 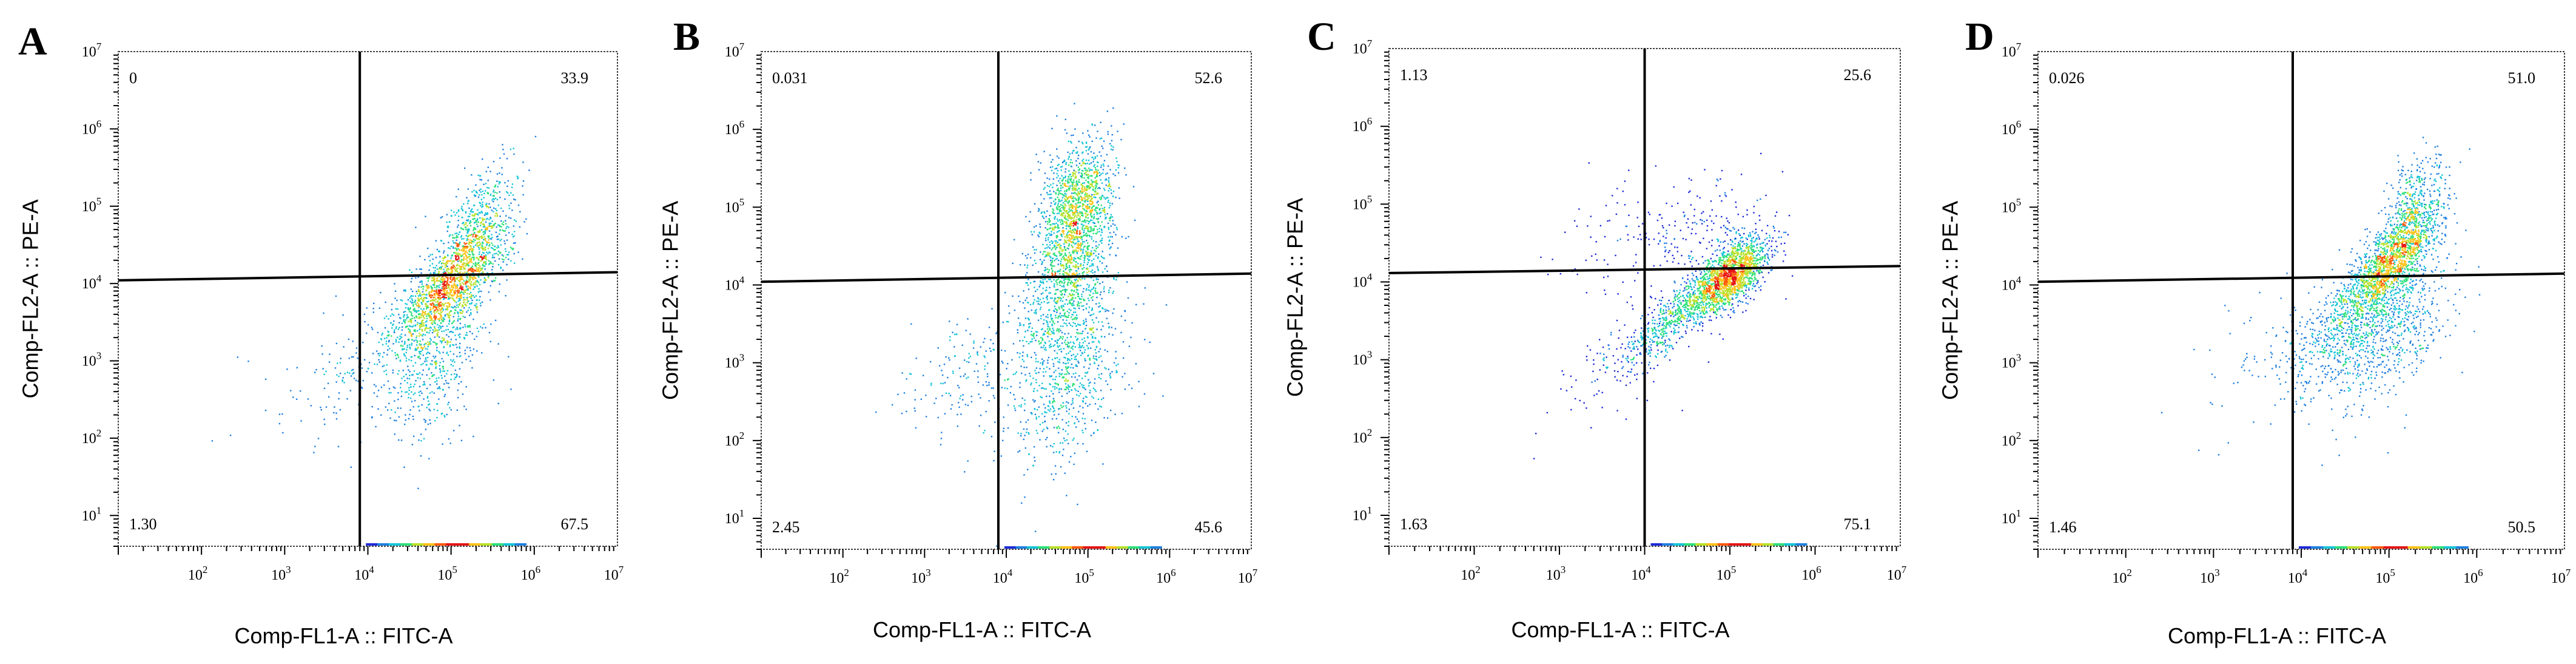 What do you see at coordinates (368, 276) in the screenshot?
I see `gate-horizontal-line` at bounding box center [368, 276].